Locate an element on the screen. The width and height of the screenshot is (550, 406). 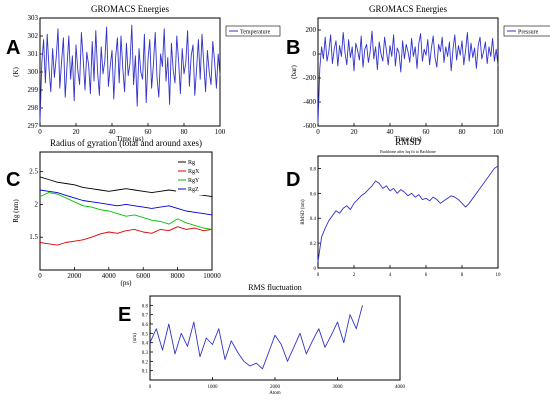
rg-legend-label: Rg is located at coordinates (191, 163).